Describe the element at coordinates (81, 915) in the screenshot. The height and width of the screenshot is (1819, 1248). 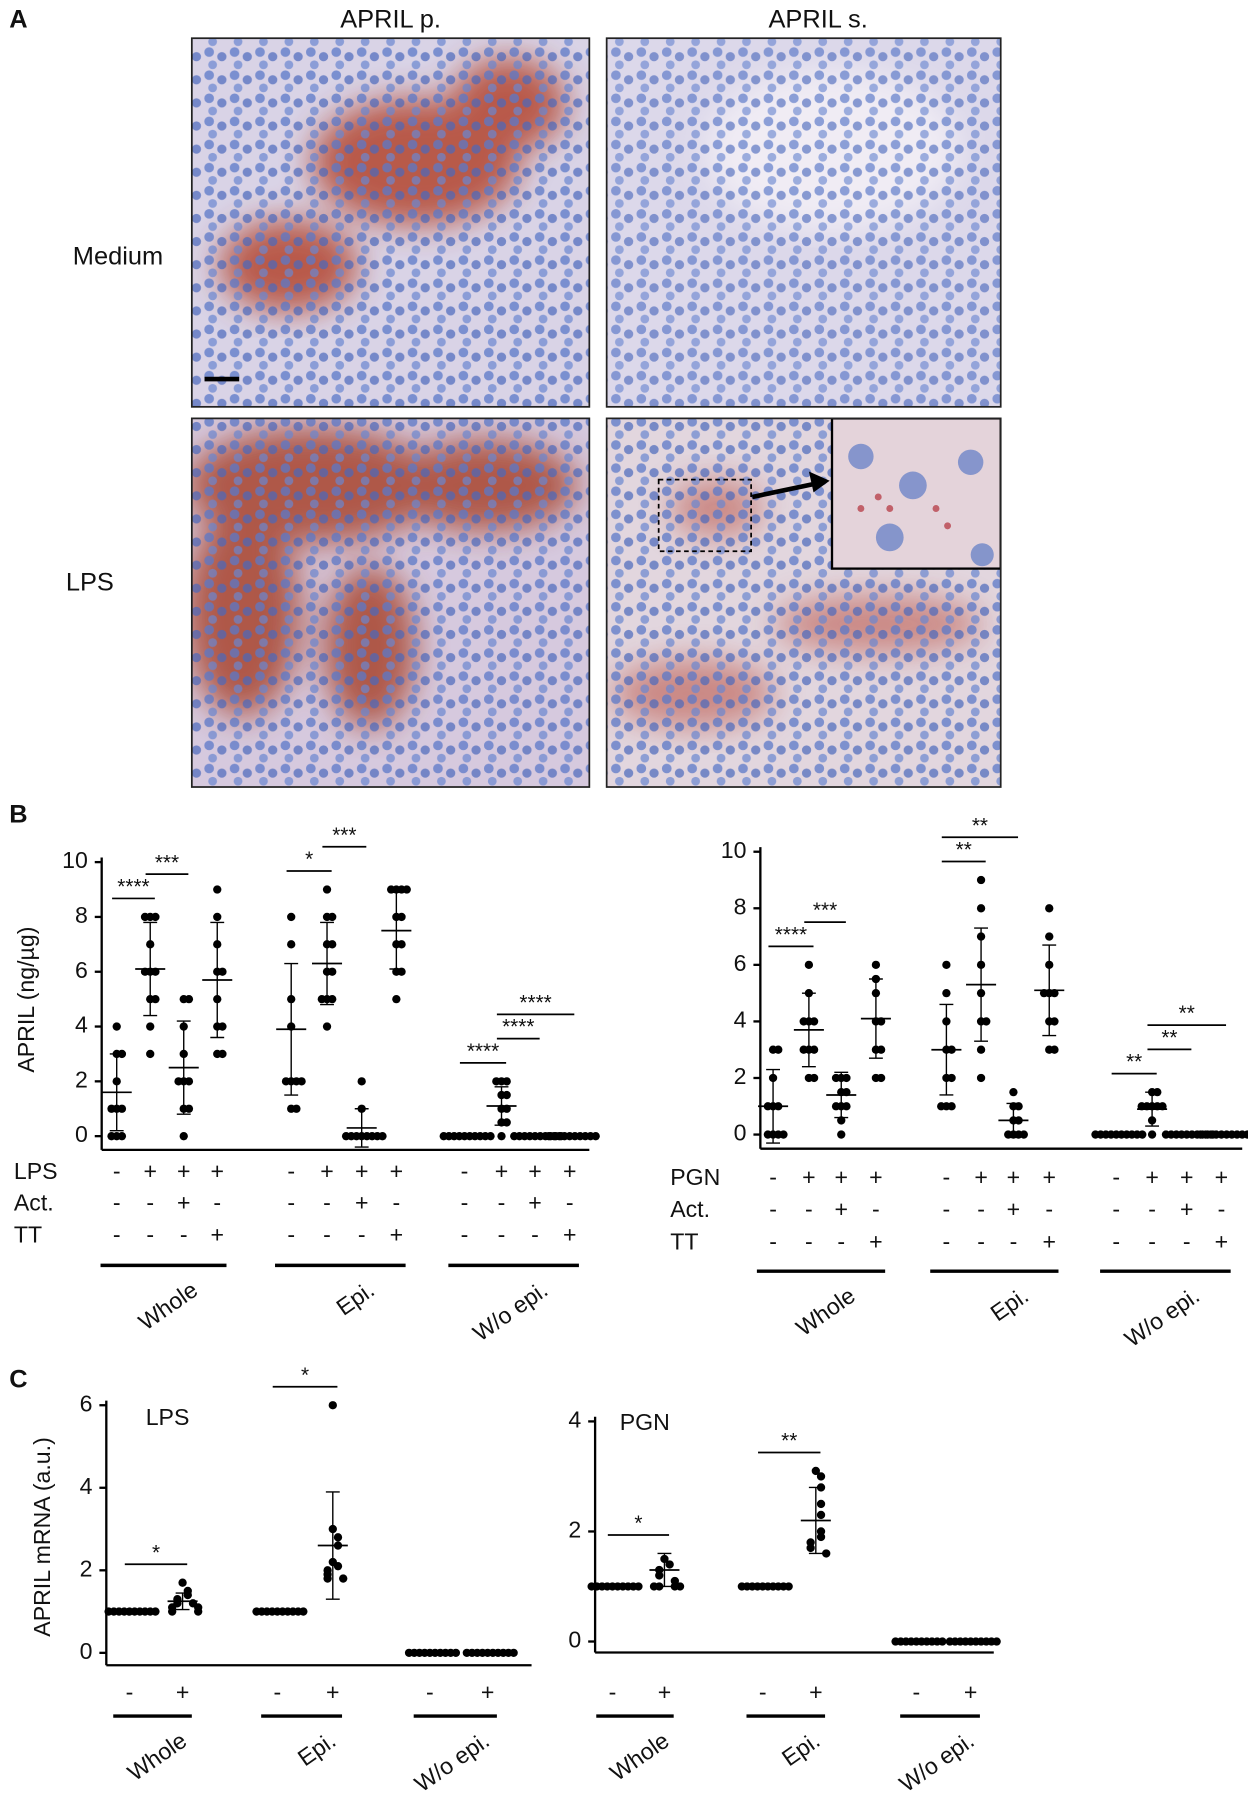
I see `y-tick-label: 8` at that location.